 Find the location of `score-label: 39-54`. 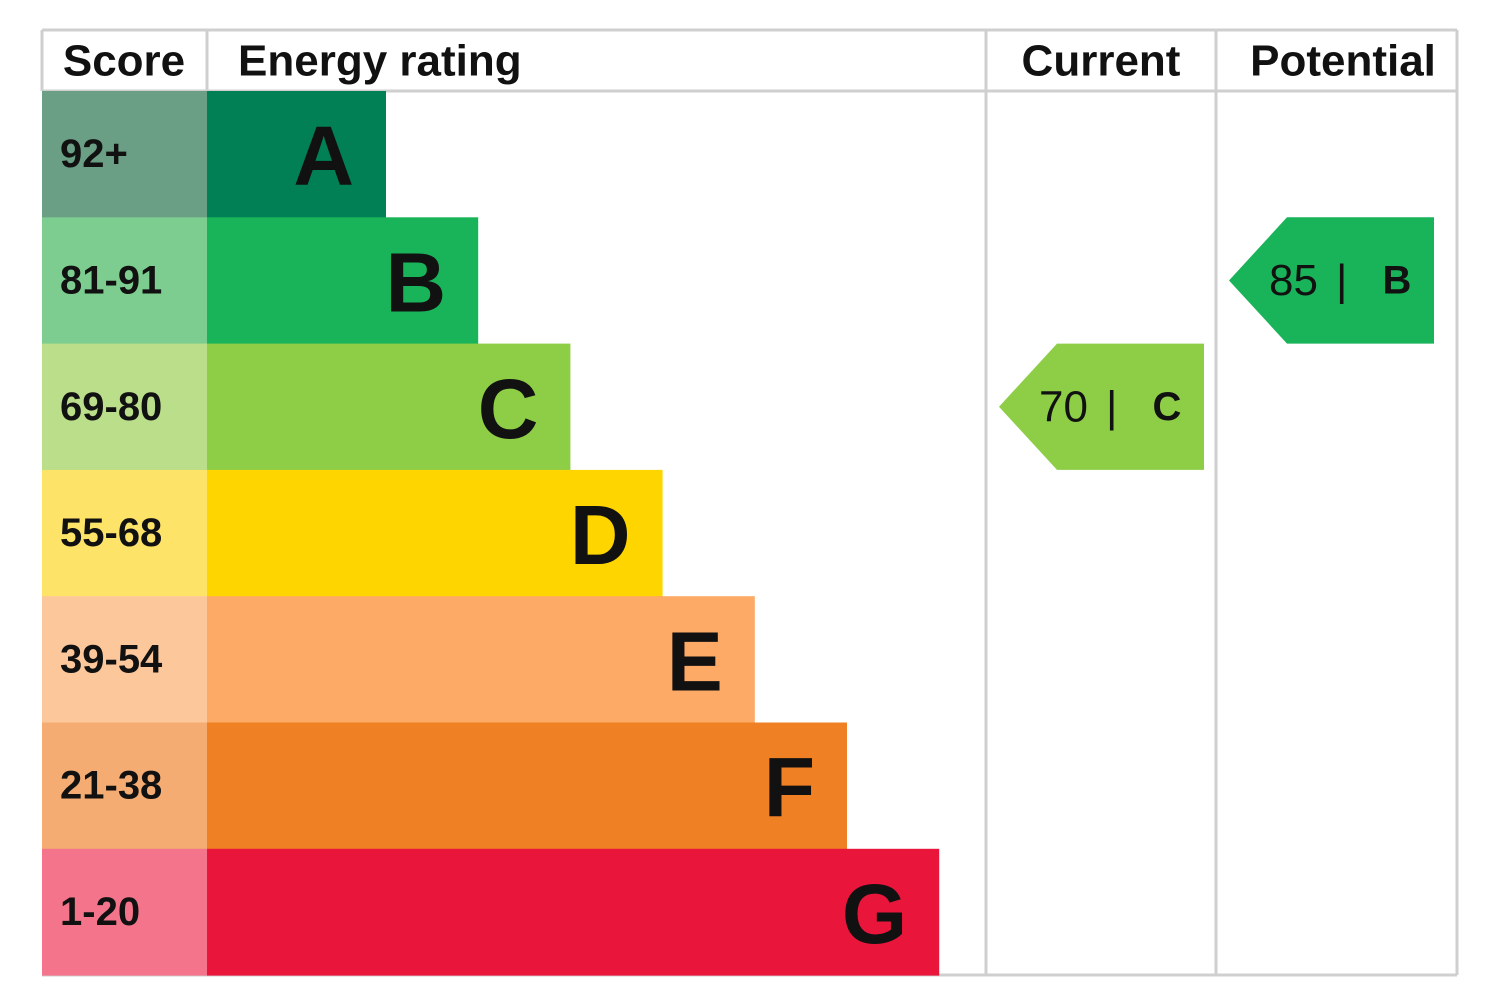

score-label: 39-54 is located at coordinates (111, 659).